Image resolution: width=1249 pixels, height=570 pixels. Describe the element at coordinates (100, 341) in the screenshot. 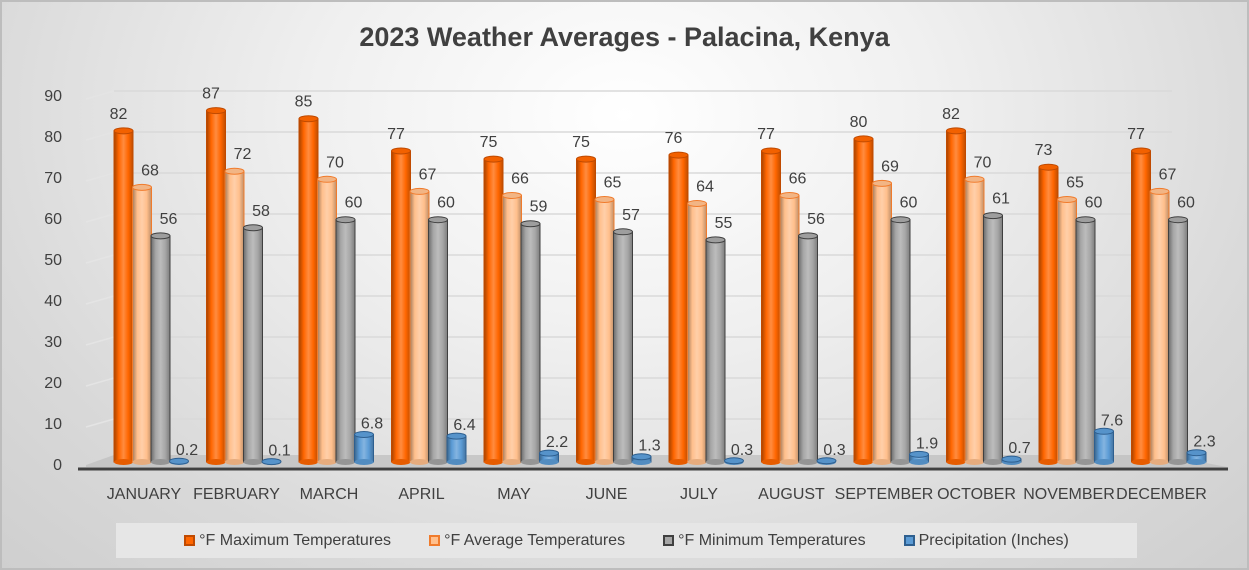

I see `gridline-side` at that location.